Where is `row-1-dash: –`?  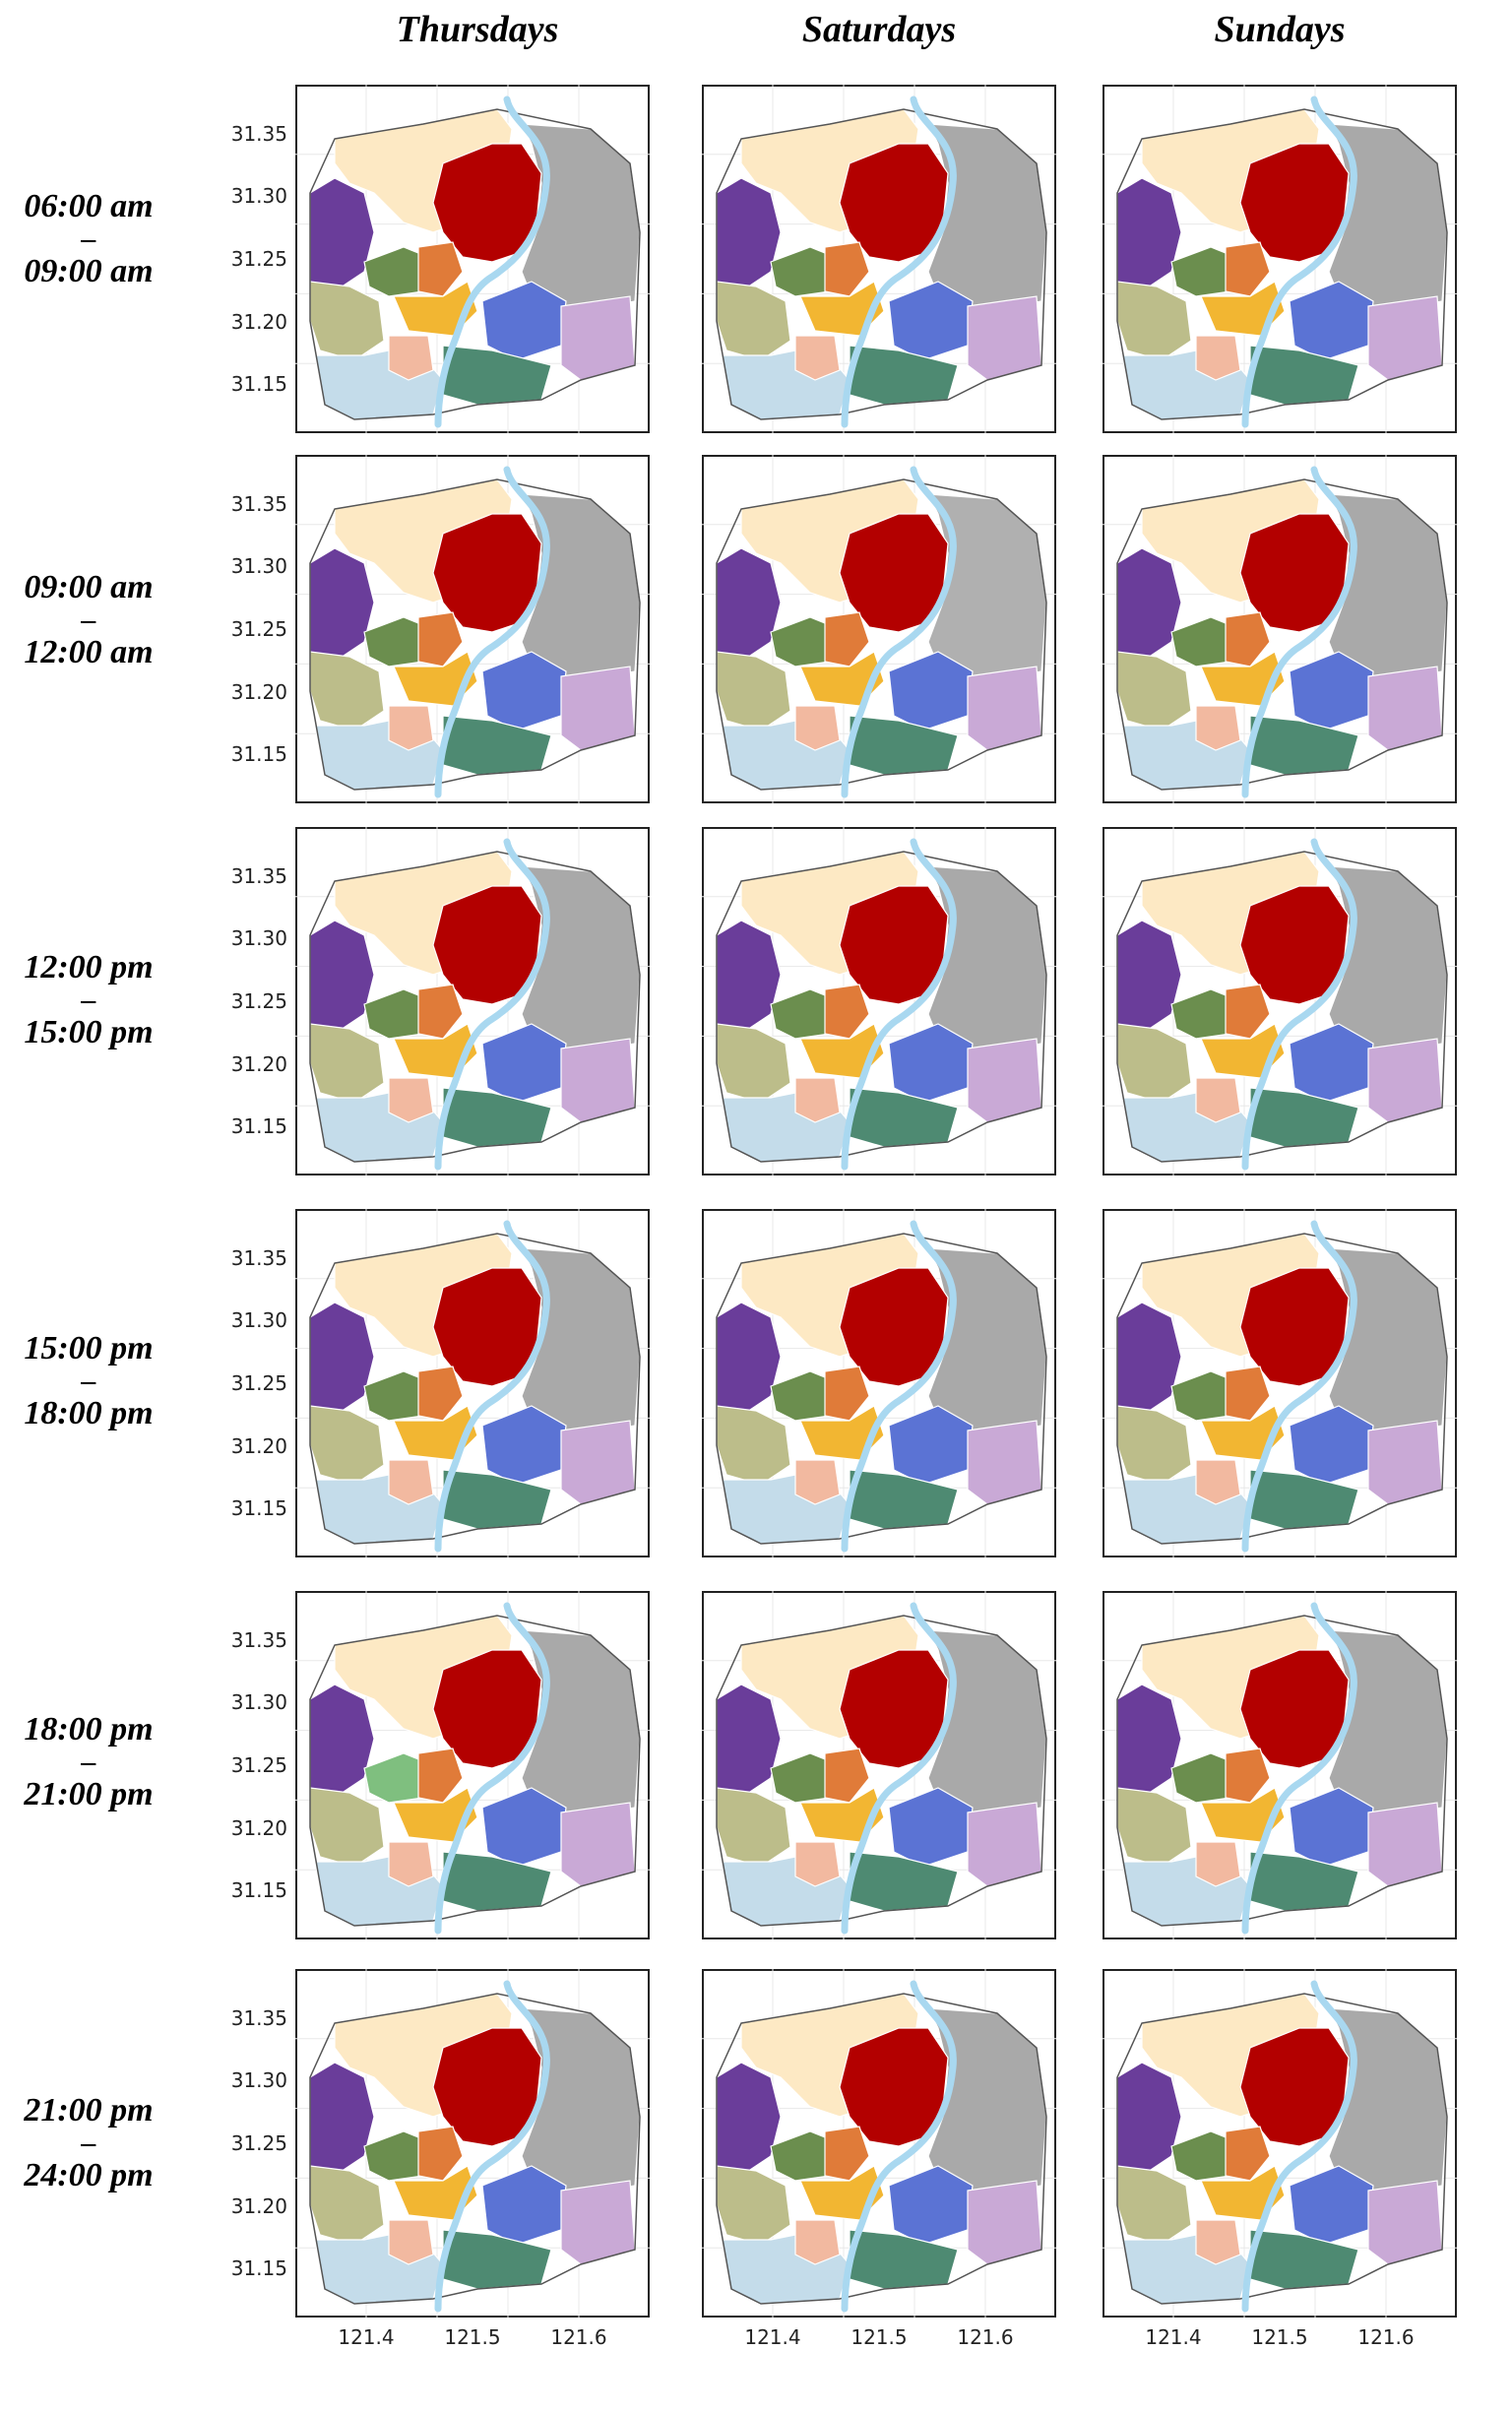 row-1-dash: – is located at coordinates (88, 239).